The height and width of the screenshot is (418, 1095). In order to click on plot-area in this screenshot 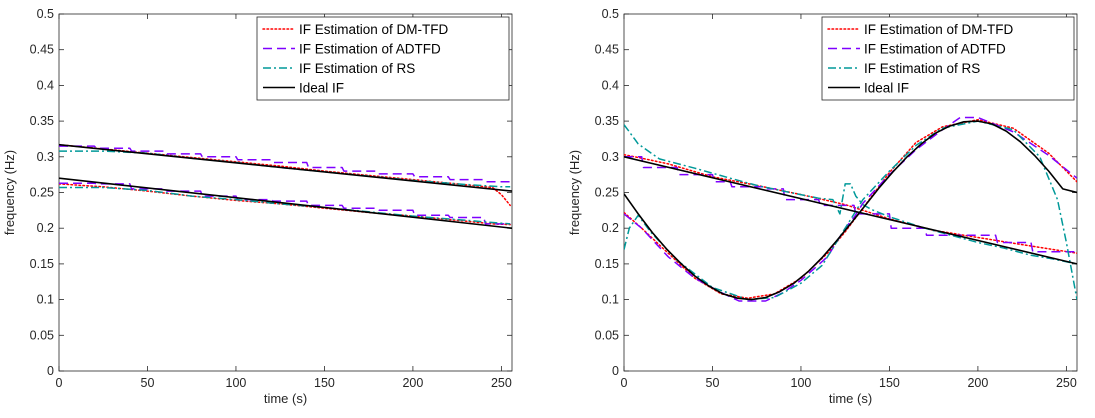, I will do `click(285, 186)`.